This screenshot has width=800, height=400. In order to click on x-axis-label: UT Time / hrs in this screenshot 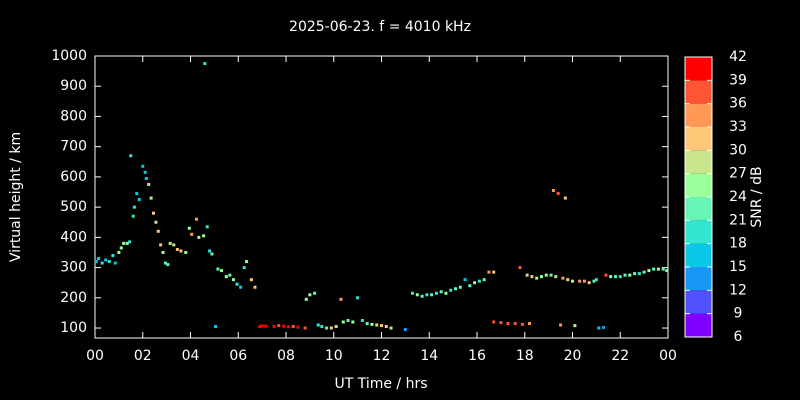, I will do `click(380, 384)`.